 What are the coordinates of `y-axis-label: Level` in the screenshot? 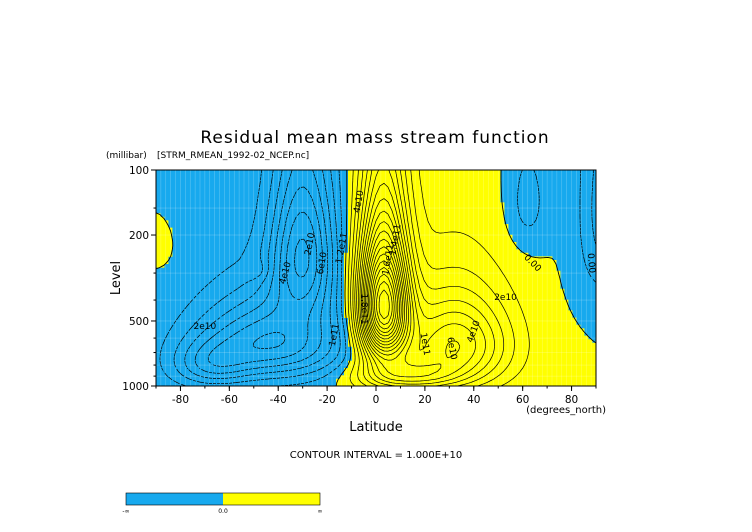 It's located at (116, 278).